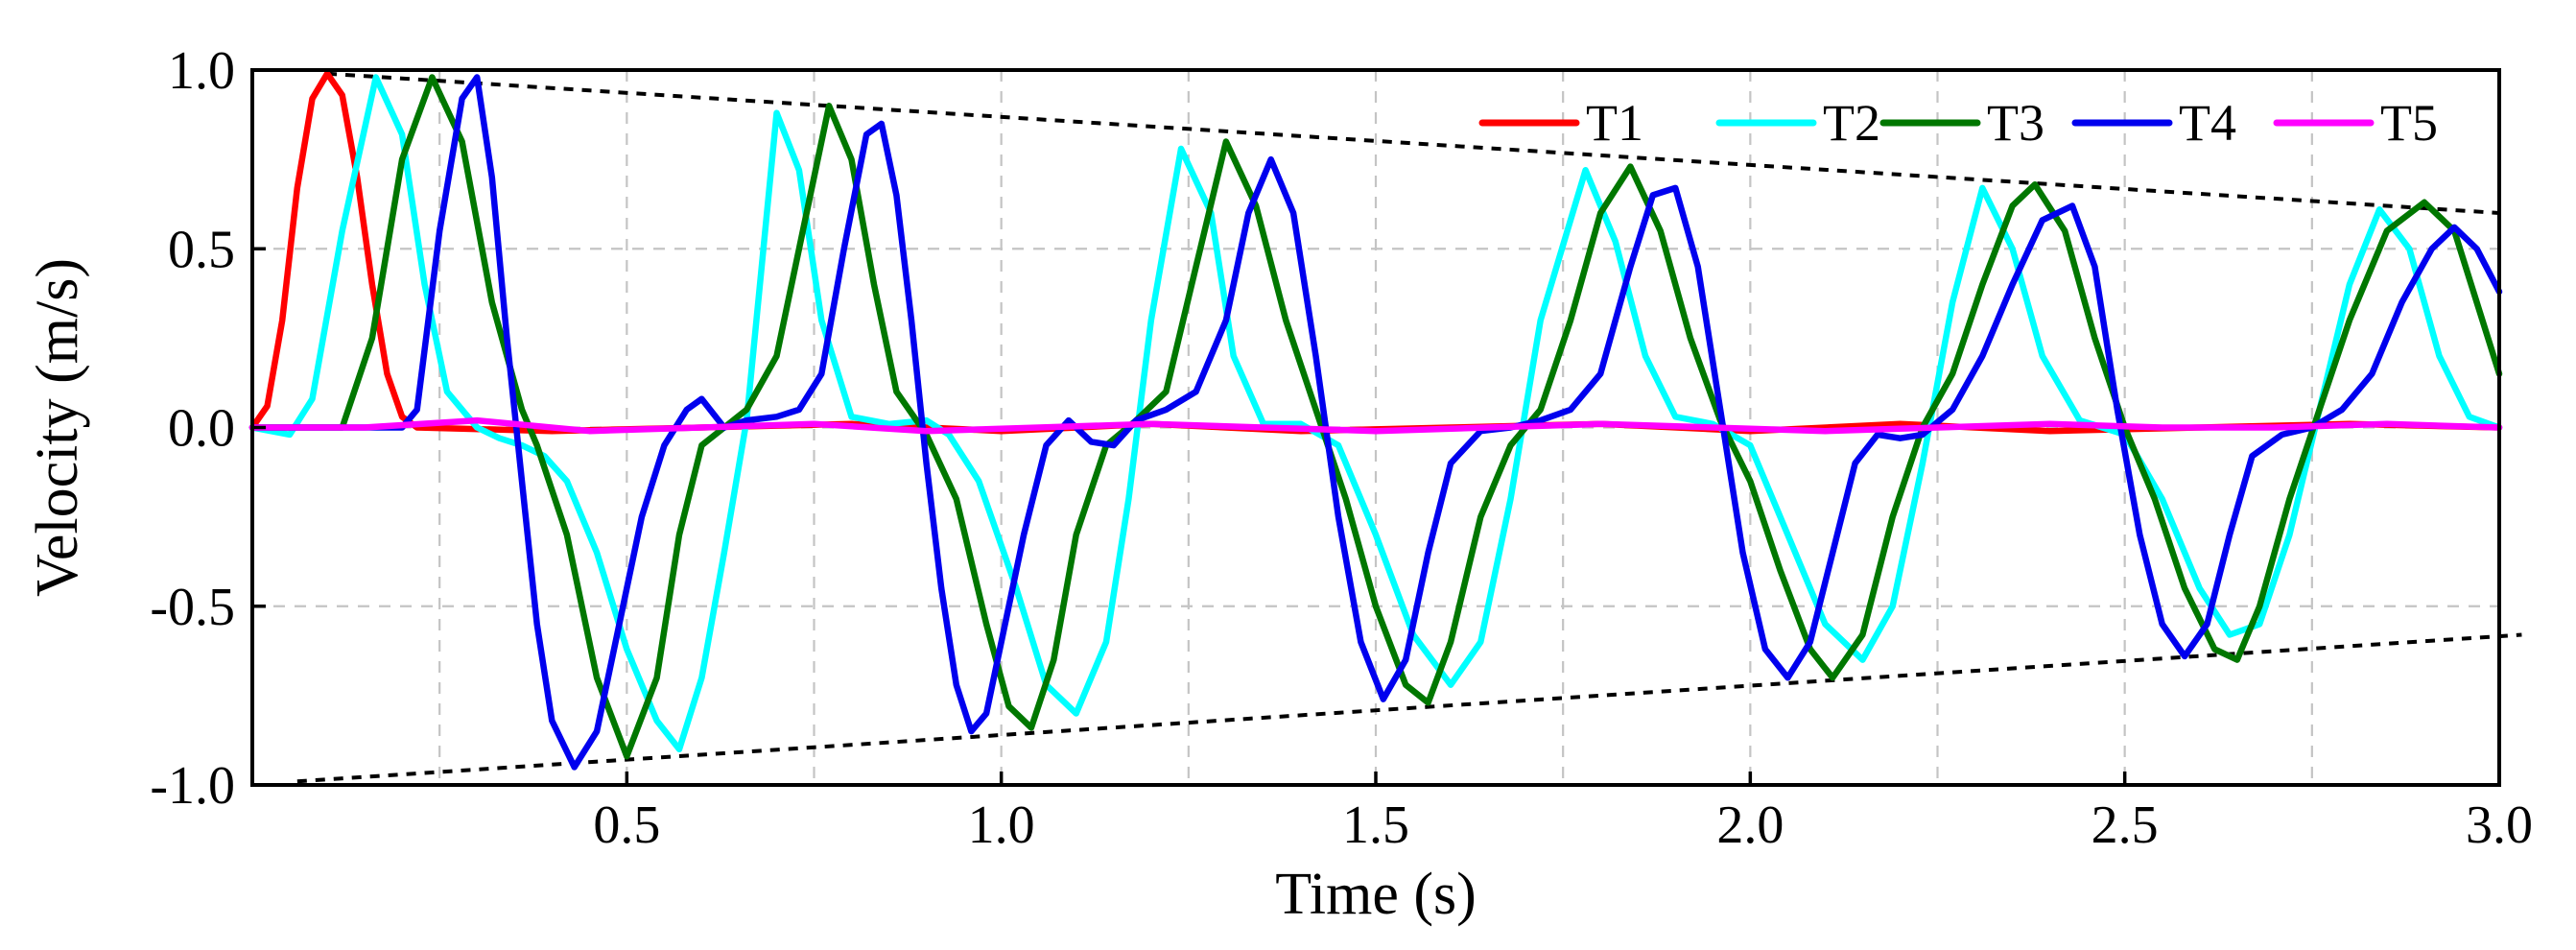  Describe the element at coordinates (2208, 123) in the screenshot. I see `legend-label-t4: T4` at that location.